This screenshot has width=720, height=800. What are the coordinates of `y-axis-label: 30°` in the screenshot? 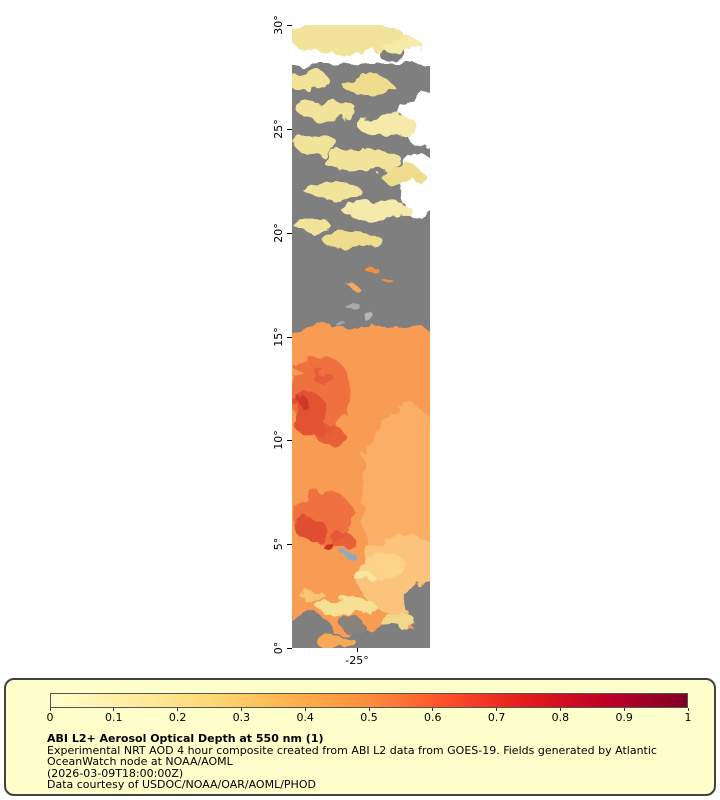 It's located at (278, 25).